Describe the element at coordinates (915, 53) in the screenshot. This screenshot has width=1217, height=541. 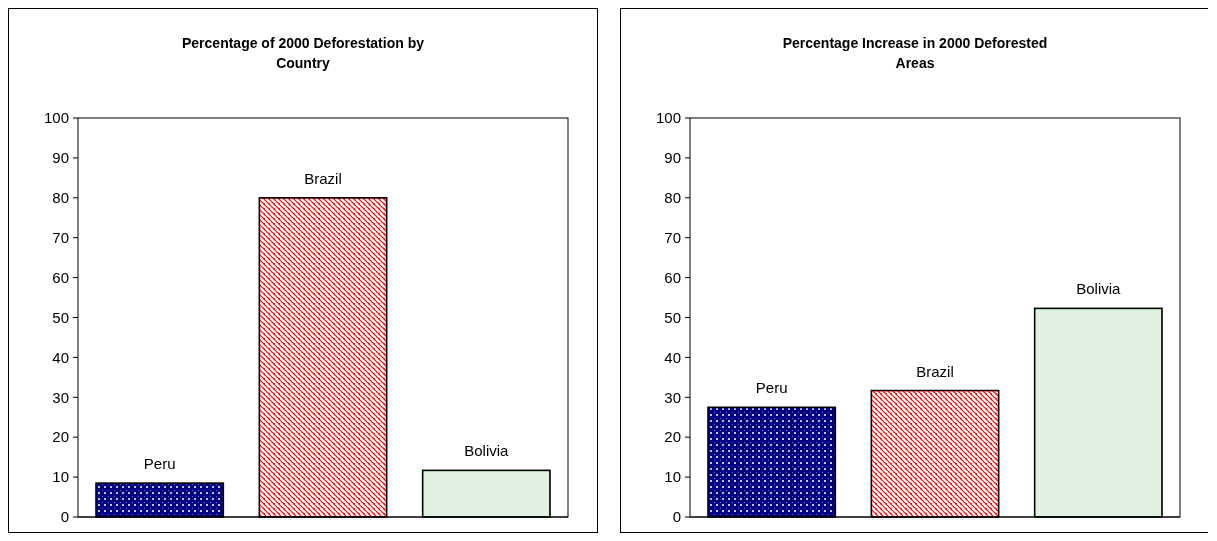
I see `chart-title: Percentage Increase in 2000 Deforested Areas` at that location.